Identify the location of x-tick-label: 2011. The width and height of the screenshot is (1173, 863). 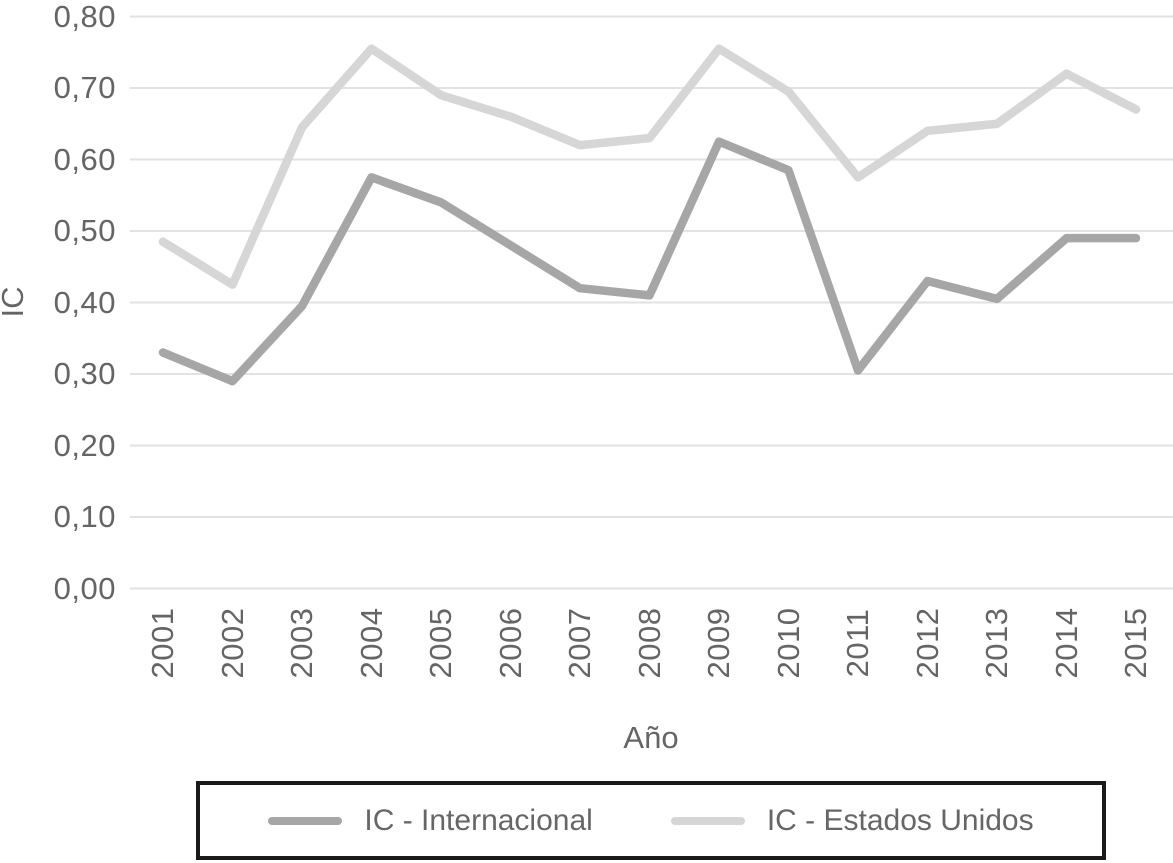
(857, 643).